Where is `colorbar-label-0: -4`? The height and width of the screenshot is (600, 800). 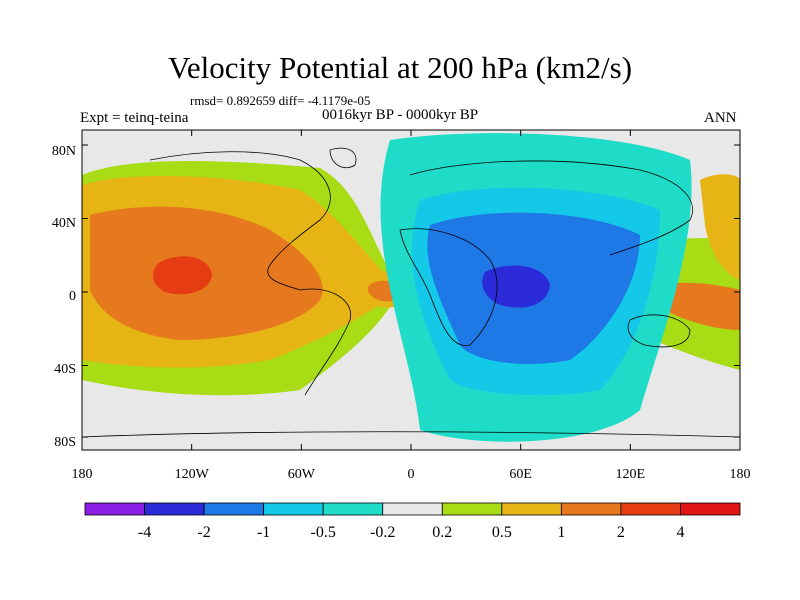 colorbar-label-0: -4 is located at coordinates (144, 532).